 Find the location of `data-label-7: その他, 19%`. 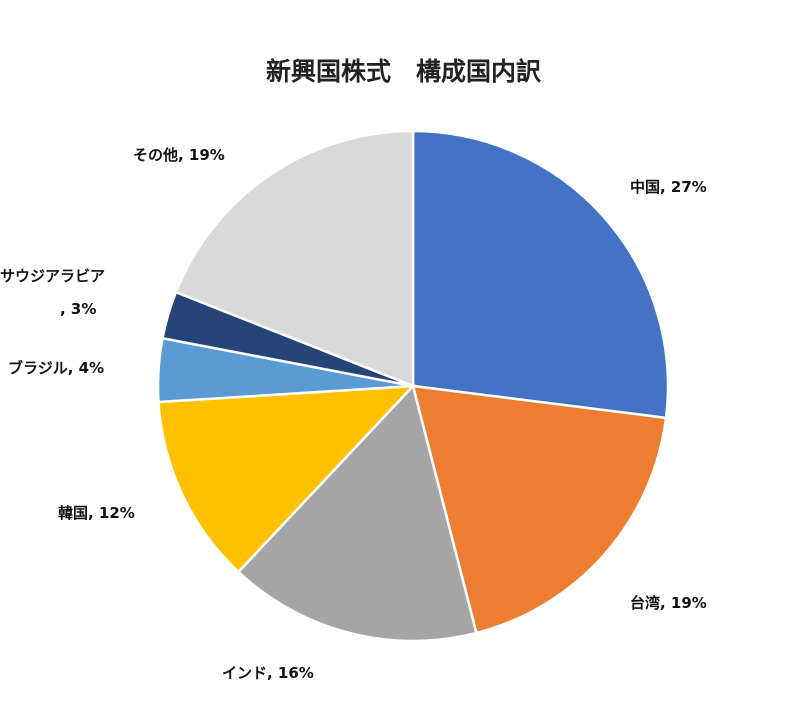

data-label-7: その他, 19% is located at coordinates (179, 155).